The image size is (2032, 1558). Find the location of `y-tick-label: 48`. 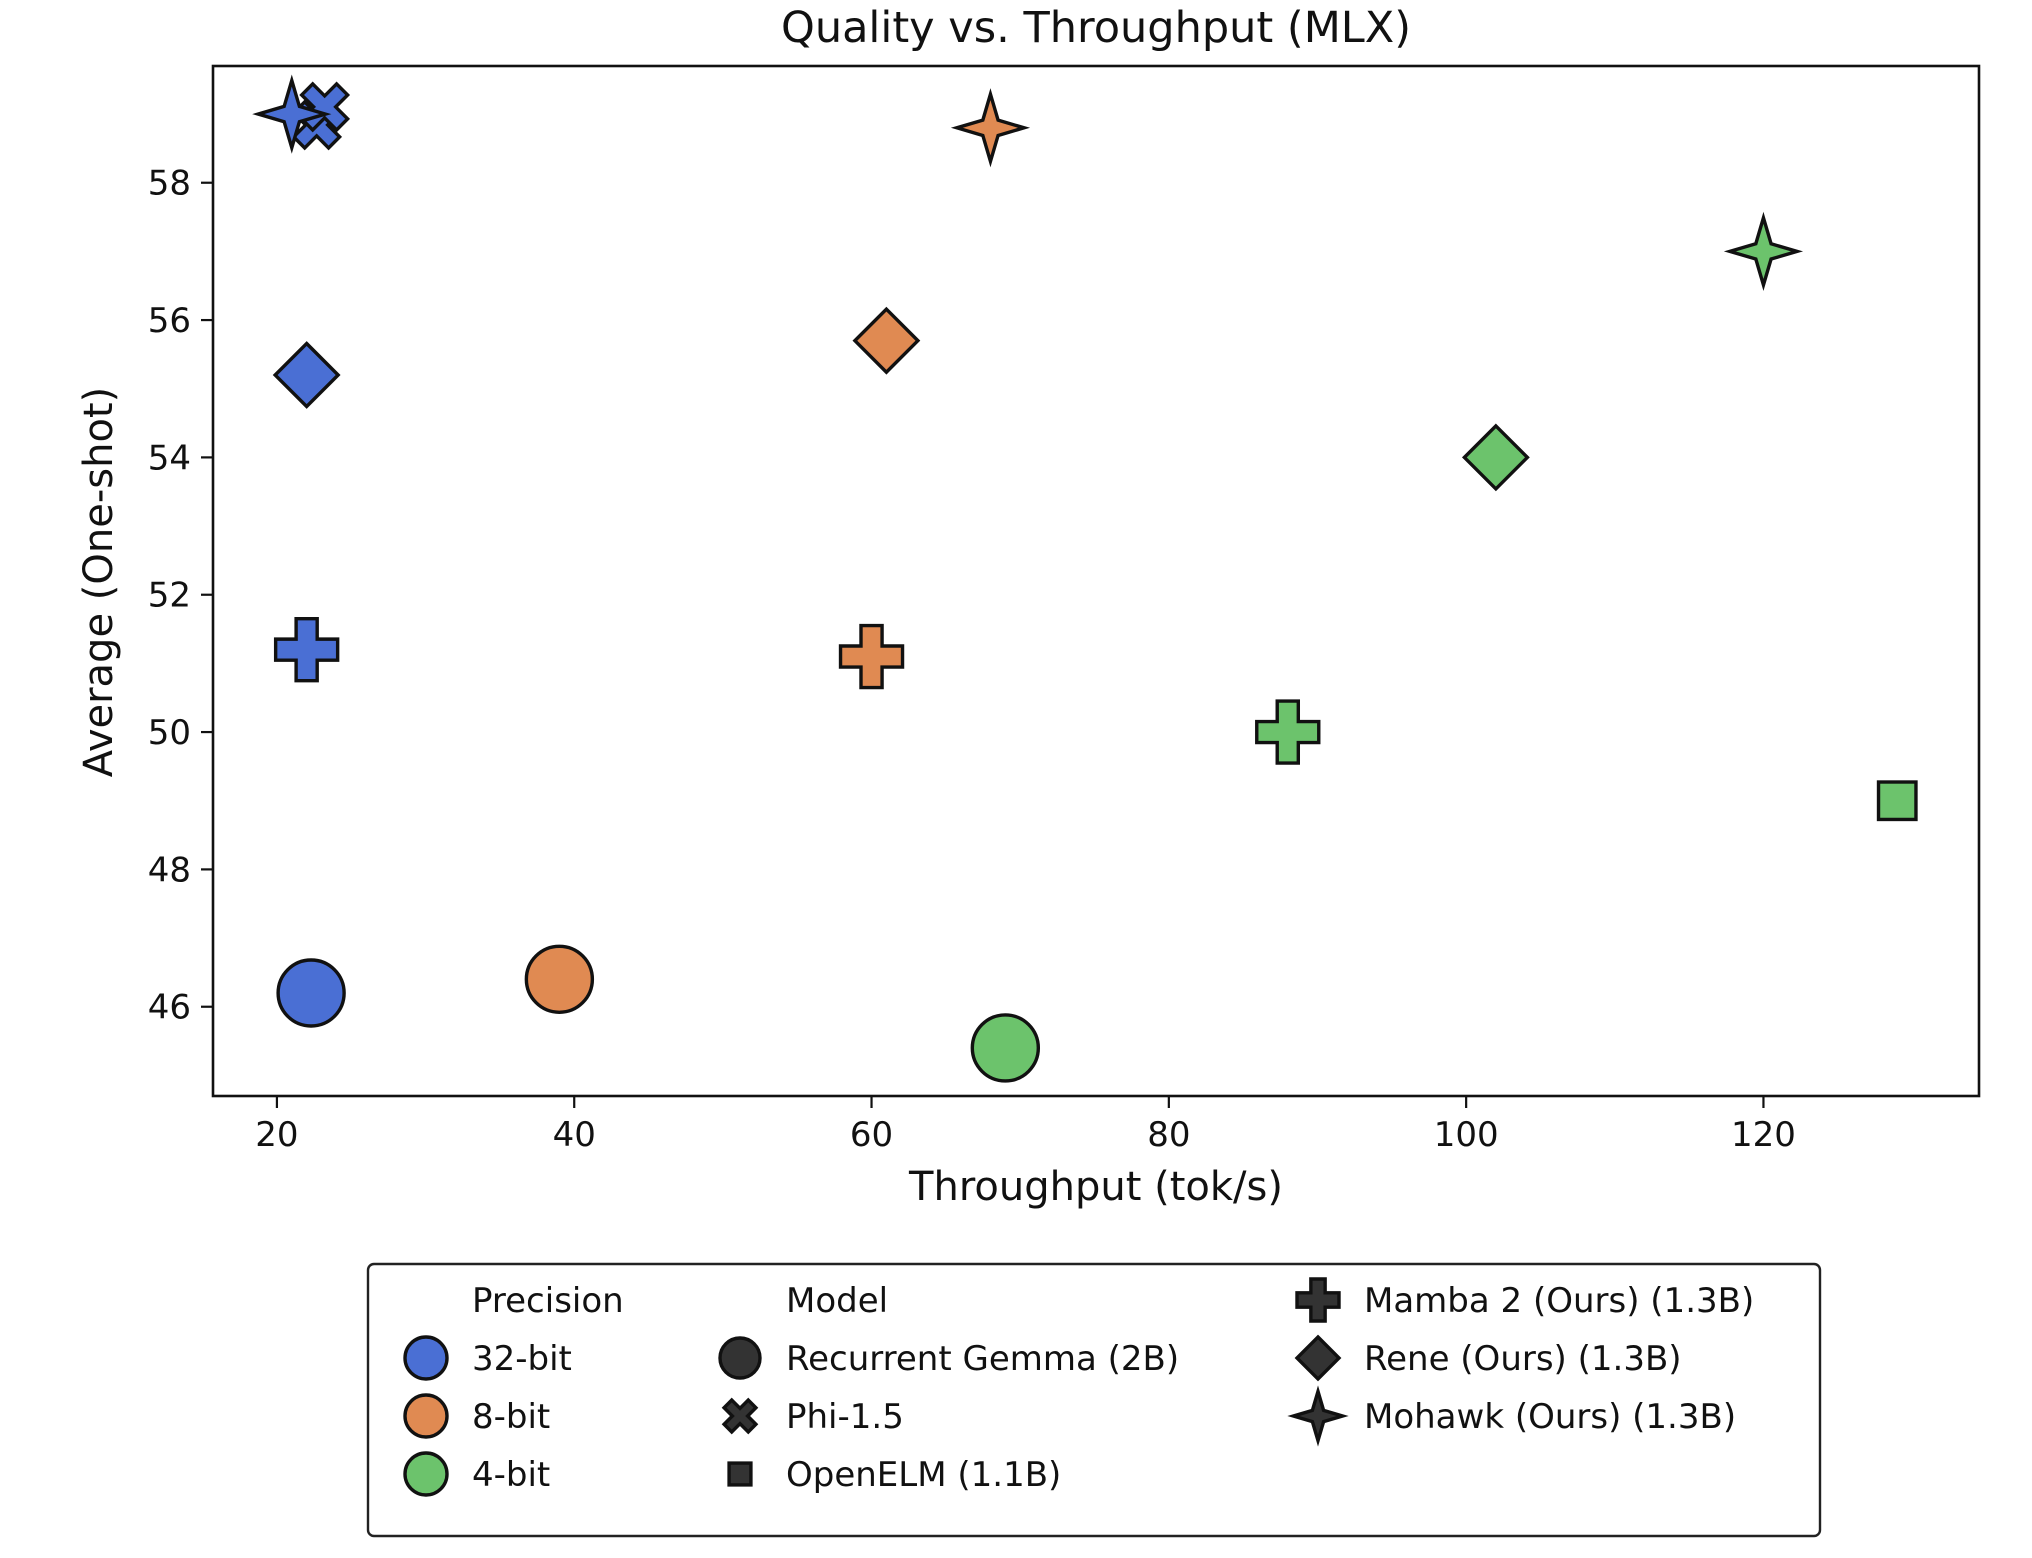

y-tick-label: 48 is located at coordinates (169, 870).